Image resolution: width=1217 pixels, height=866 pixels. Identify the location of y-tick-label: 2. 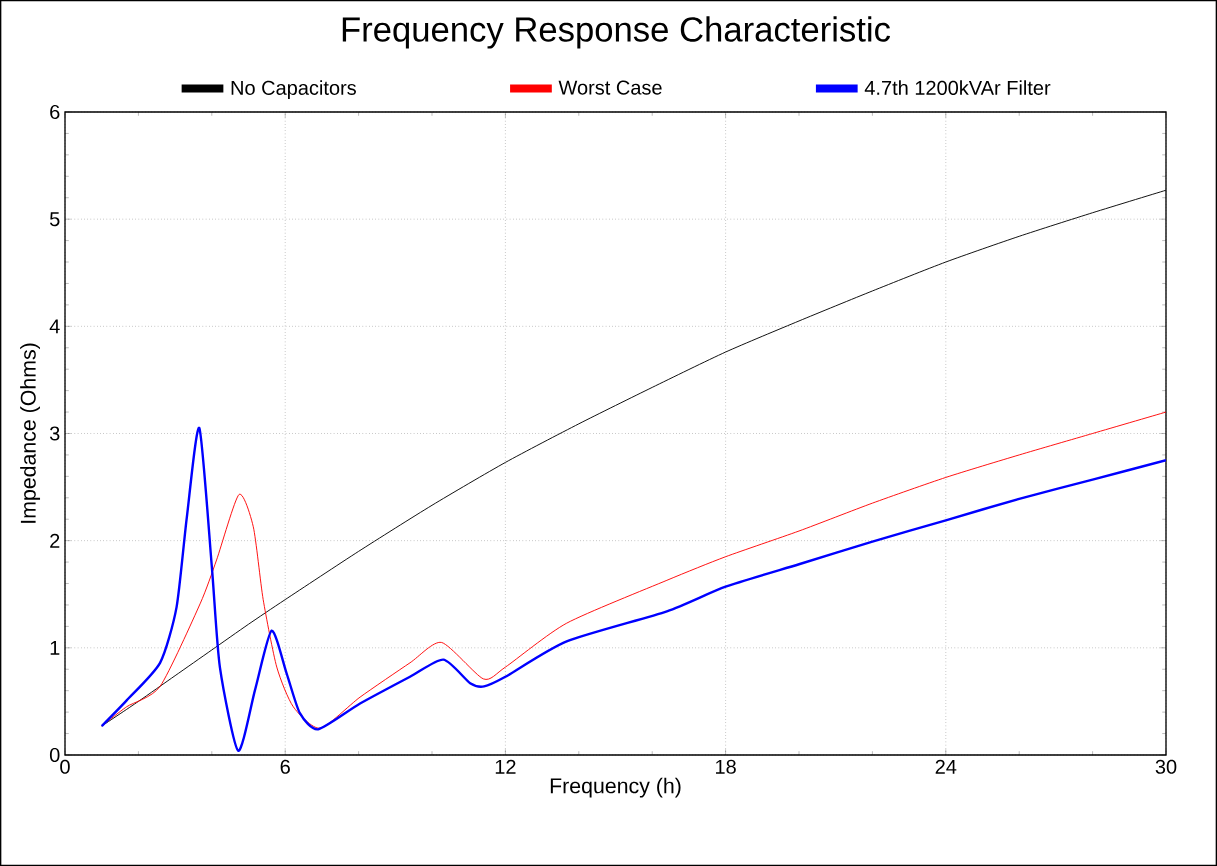
(55, 540).